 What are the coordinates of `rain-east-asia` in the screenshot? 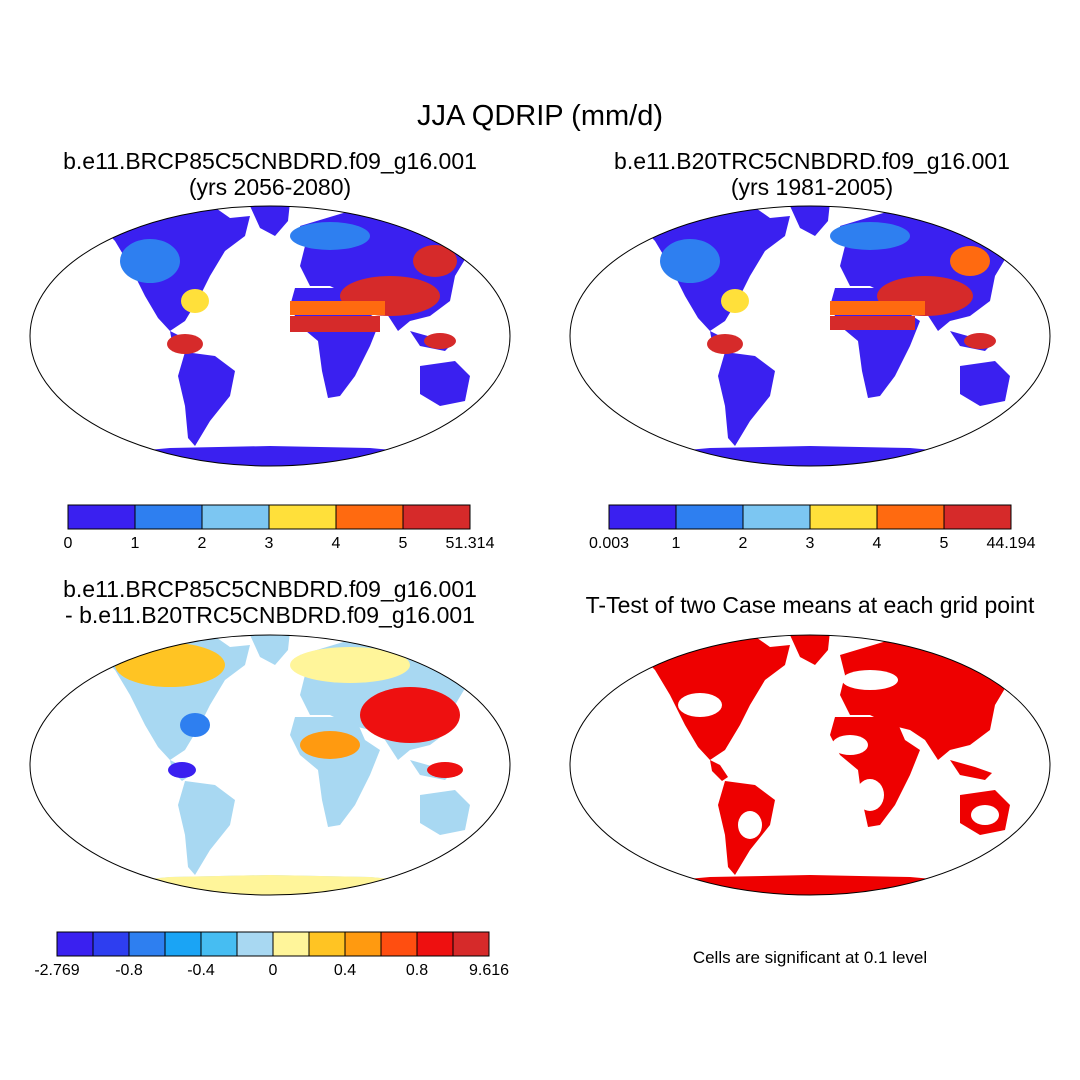 It's located at (970, 261).